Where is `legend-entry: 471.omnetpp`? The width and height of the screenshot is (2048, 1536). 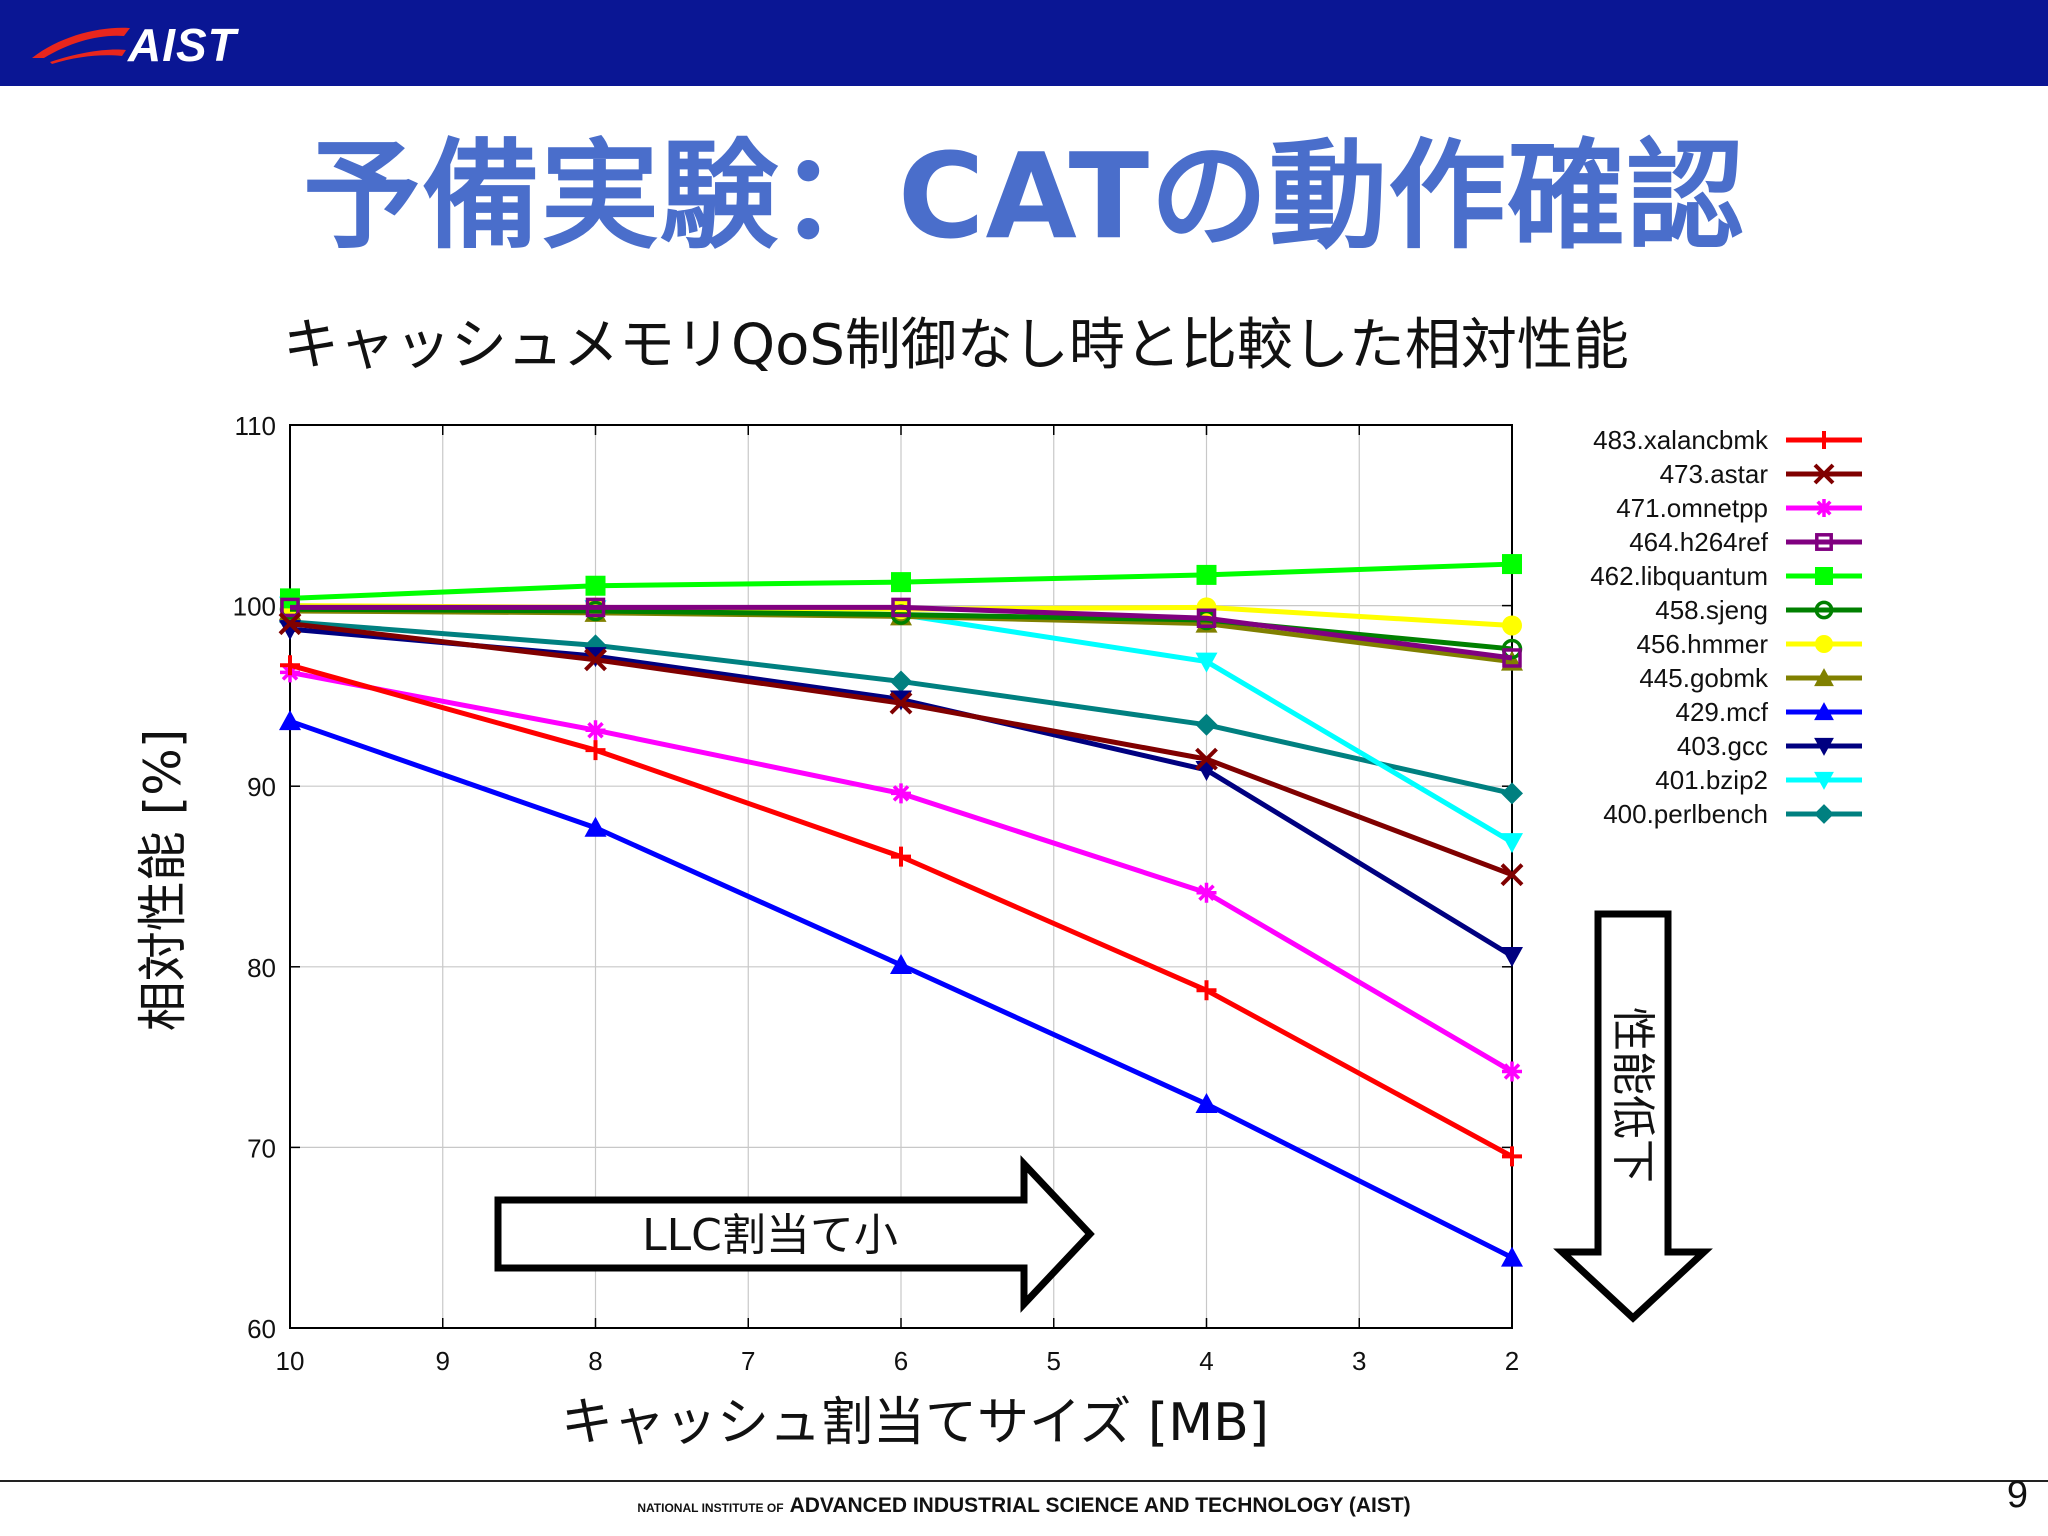 legend-entry: 471.omnetpp is located at coordinates (1739, 508).